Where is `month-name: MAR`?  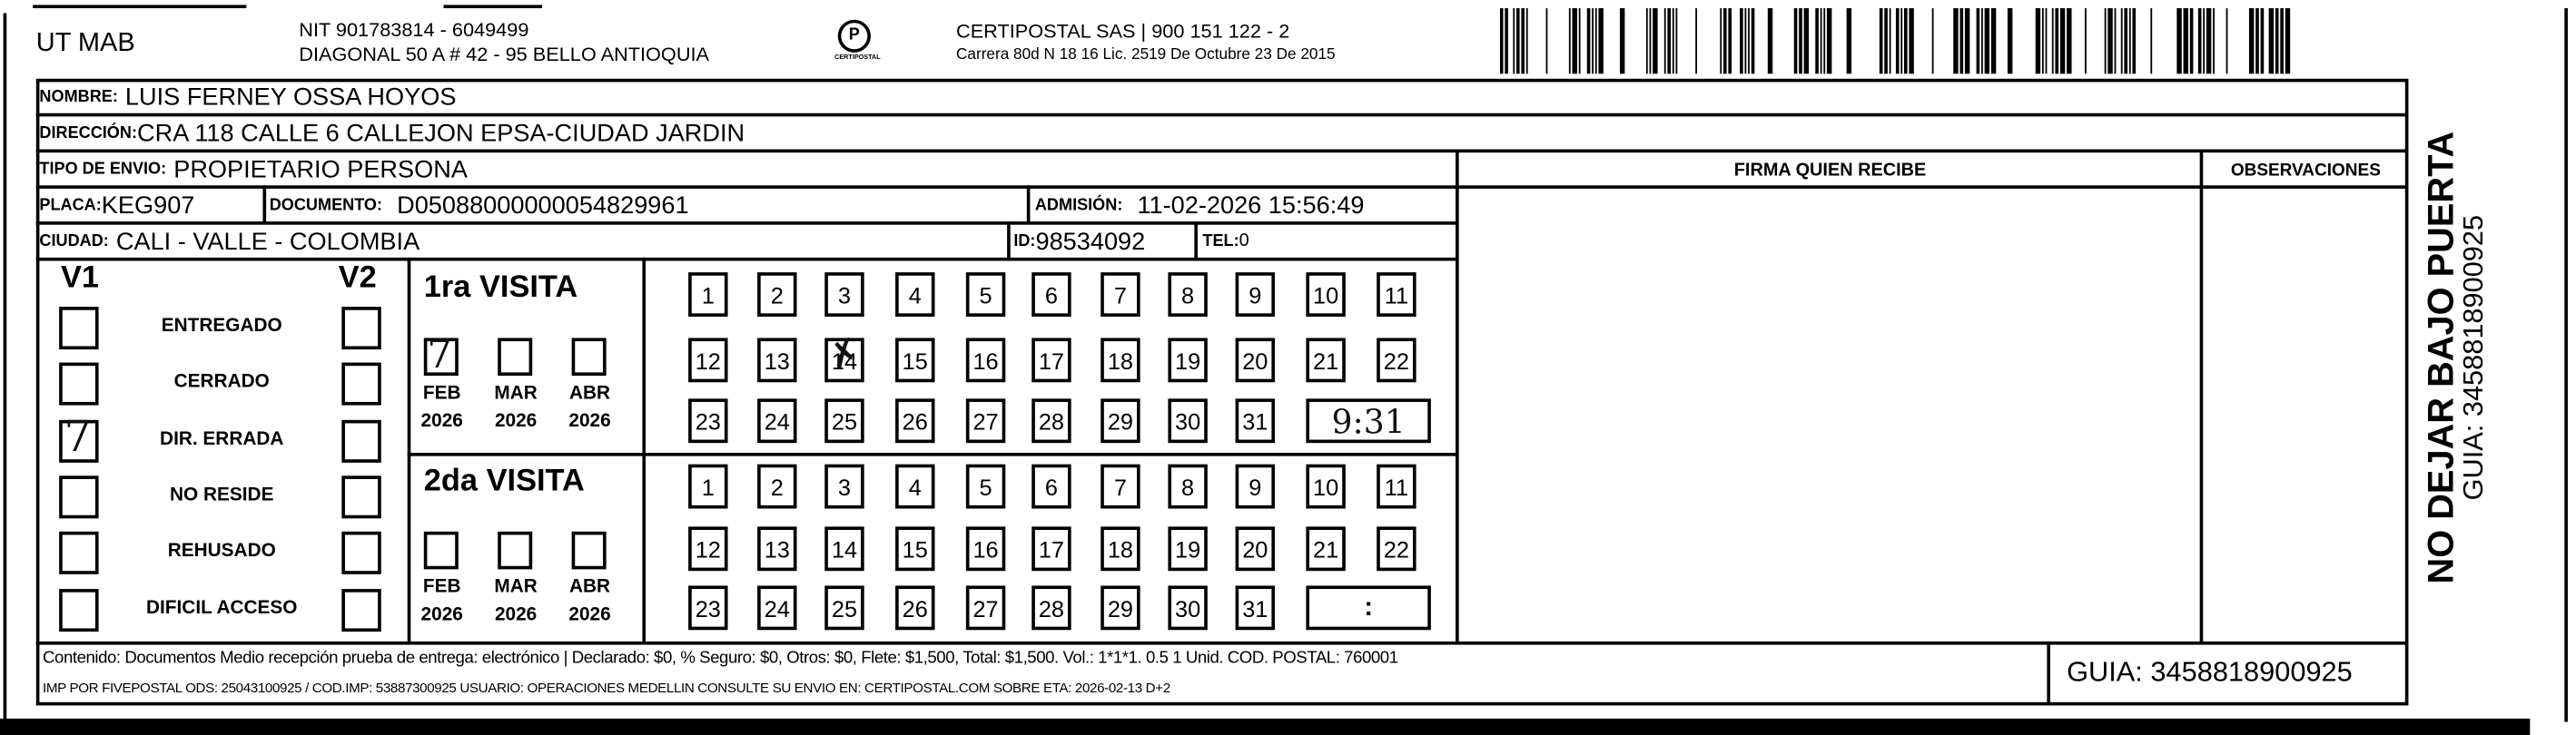
month-name: MAR is located at coordinates (516, 587).